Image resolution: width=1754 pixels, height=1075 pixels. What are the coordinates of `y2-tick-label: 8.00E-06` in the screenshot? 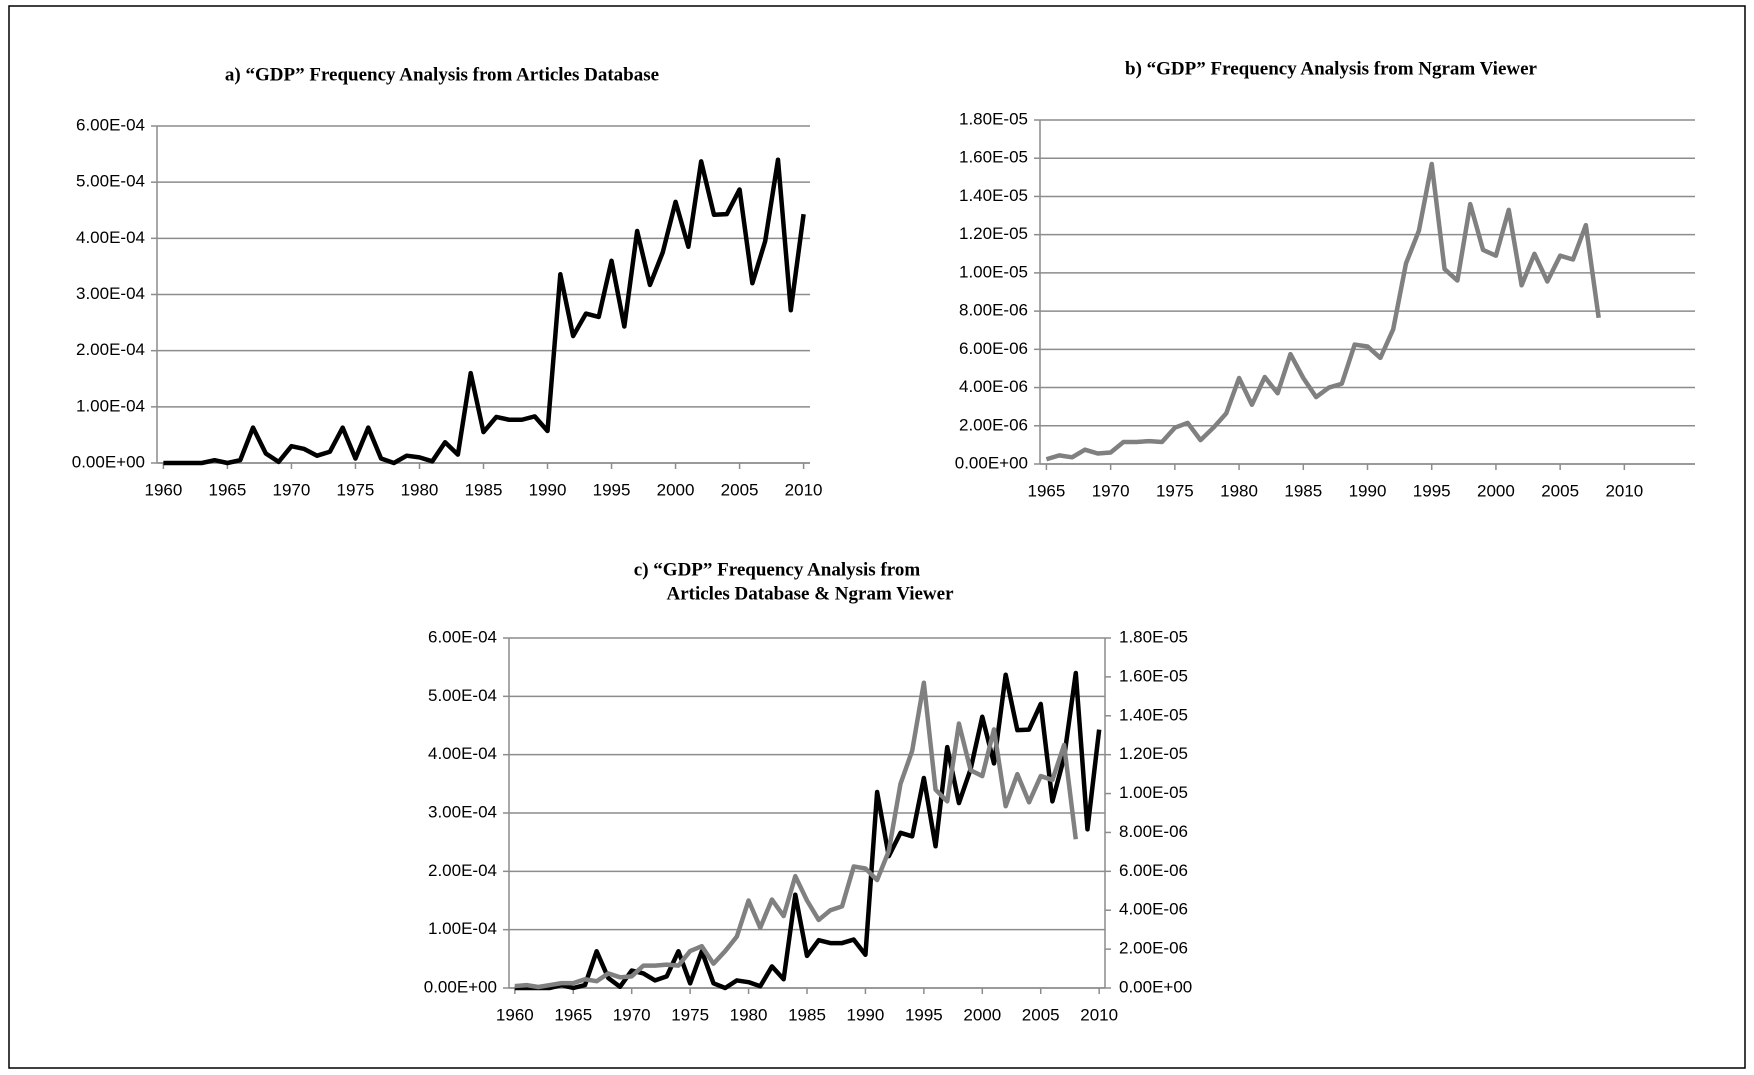 It's located at (1153, 831).